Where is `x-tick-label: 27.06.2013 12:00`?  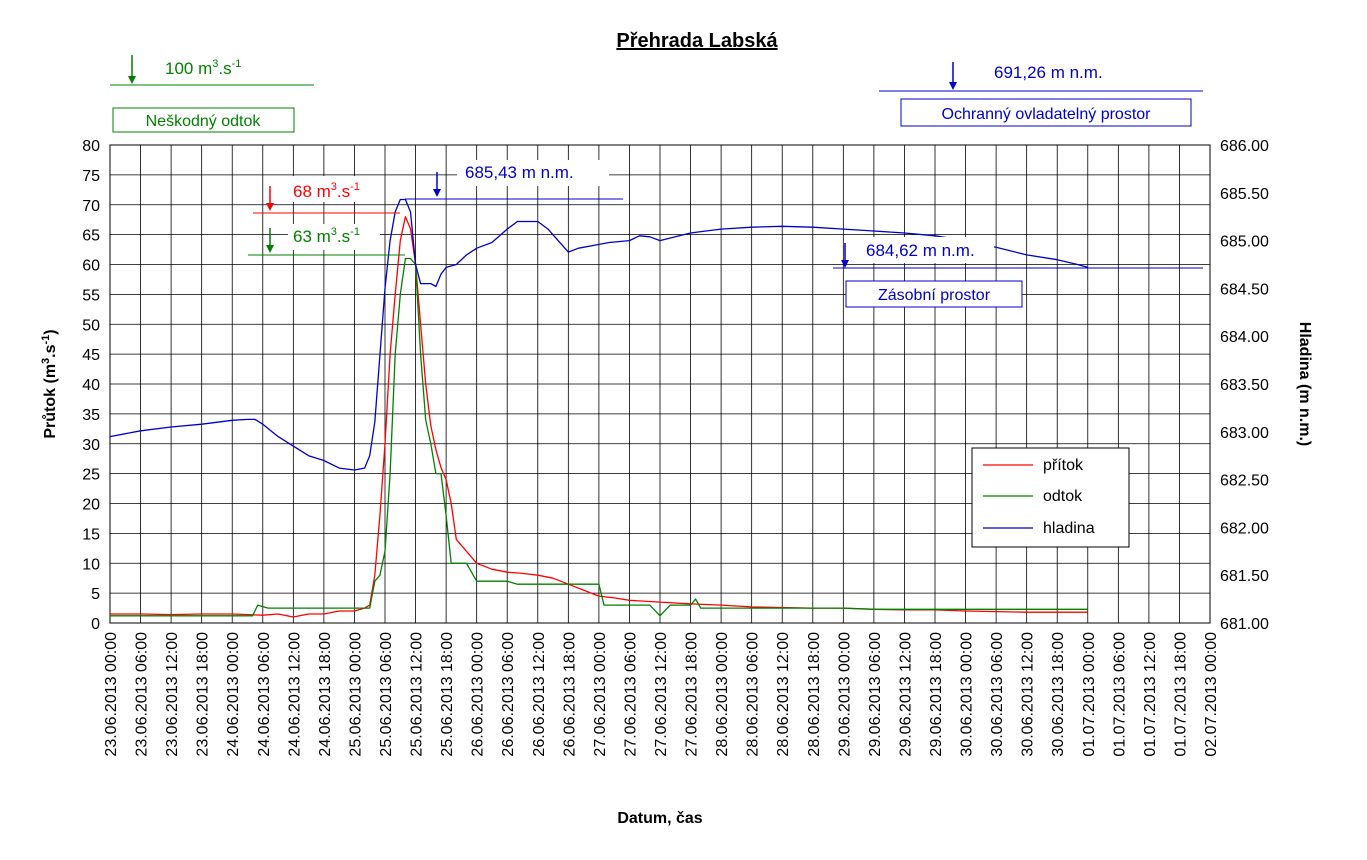
x-tick-label: 27.06.2013 12:00 is located at coordinates (661, 694).